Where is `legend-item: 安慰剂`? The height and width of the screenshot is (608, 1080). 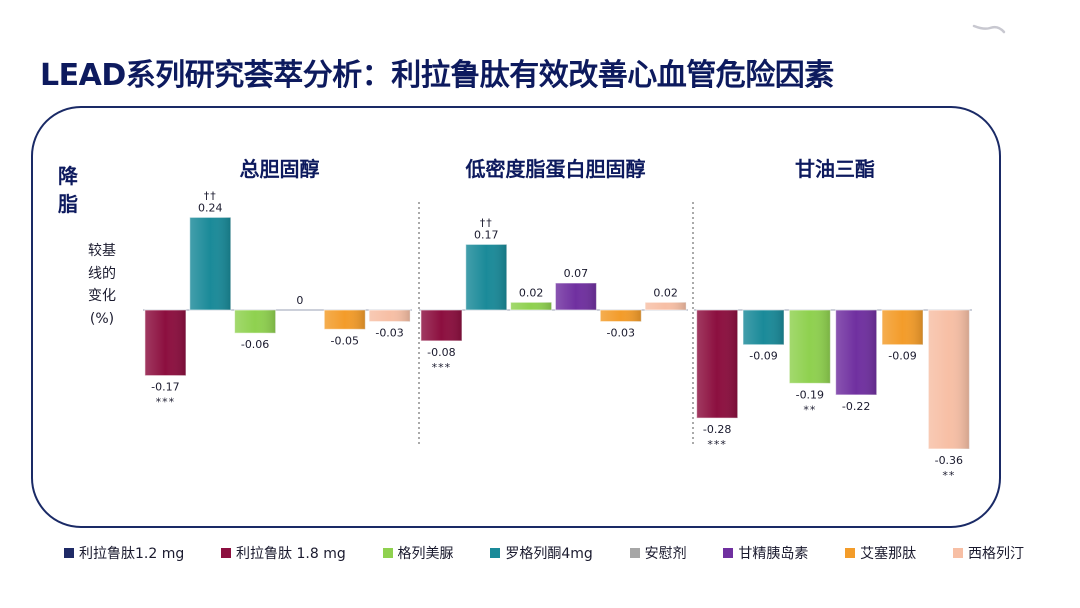
legend-item: 安慰剂 is located at coordinates (658, 553).